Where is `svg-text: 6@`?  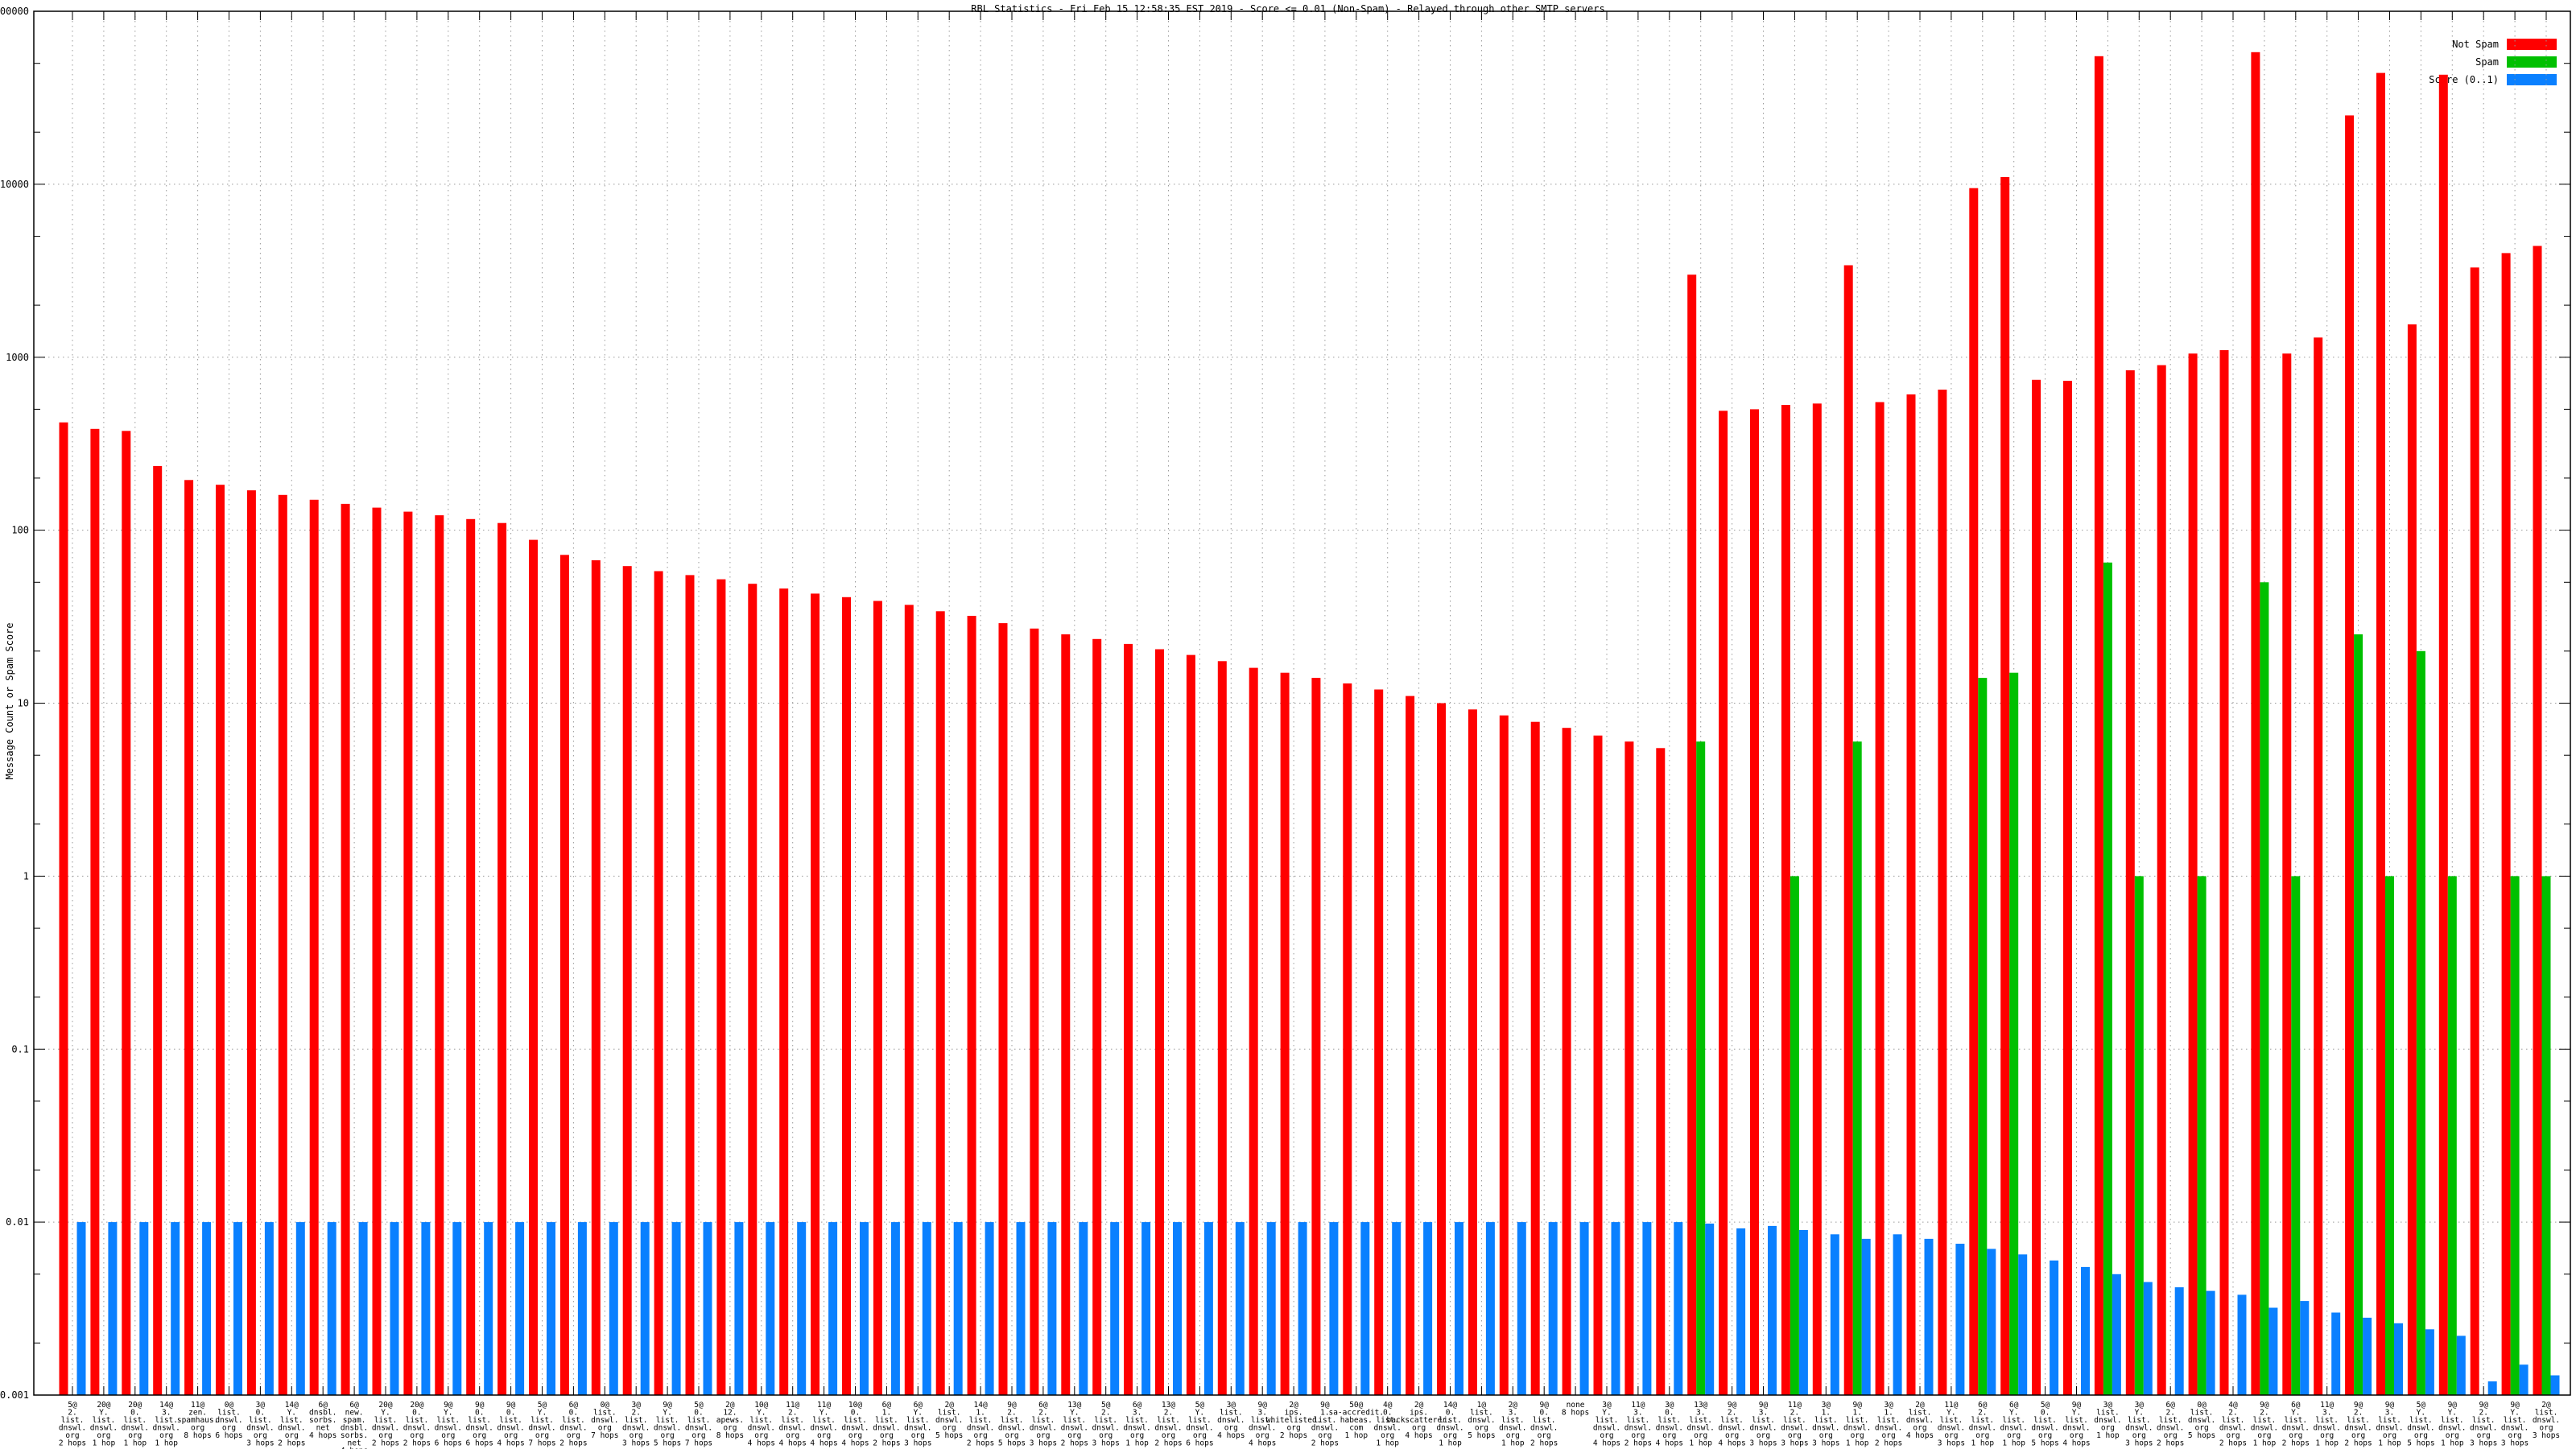
svg-text: 6@ is located at coordinates (1043, 1405).